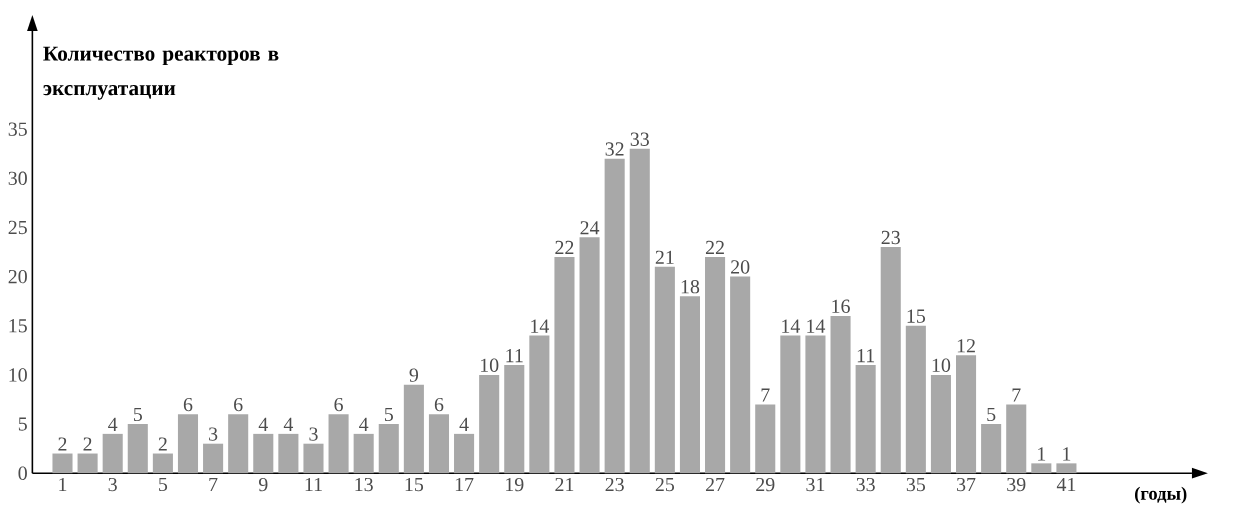 This screenshot has height=513, width=1235. Describe the element at coordinates (18, 326) in the screenshot. I see `y-tick-label: 15` at that location.